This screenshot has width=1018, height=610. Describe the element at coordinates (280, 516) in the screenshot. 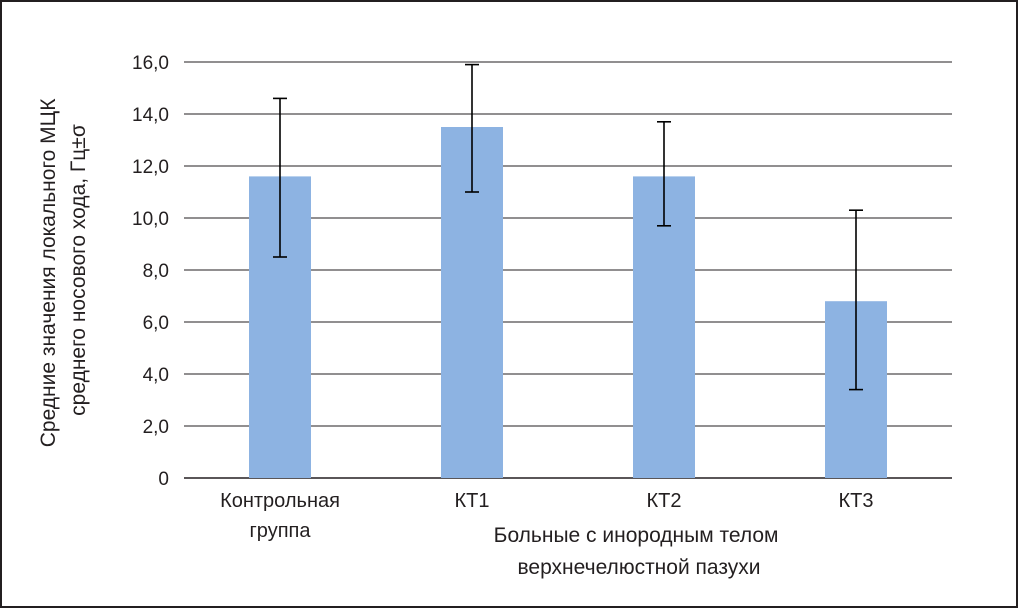

I see `x-category-label: Контрольная группа` at that location.